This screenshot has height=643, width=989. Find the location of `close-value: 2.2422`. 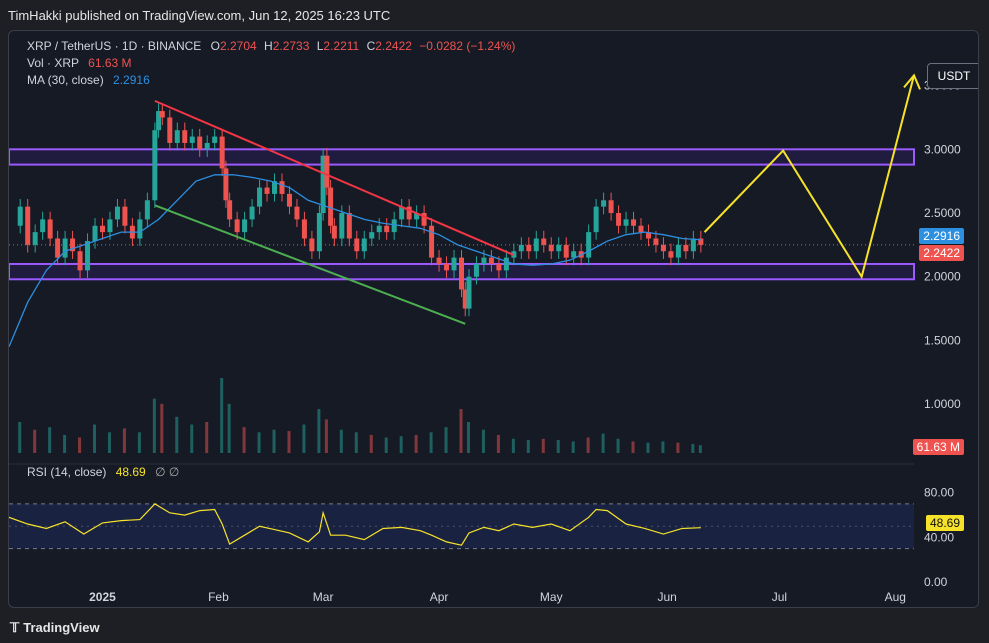

close-value: 2.2422 is located at coordinates (393, 46).